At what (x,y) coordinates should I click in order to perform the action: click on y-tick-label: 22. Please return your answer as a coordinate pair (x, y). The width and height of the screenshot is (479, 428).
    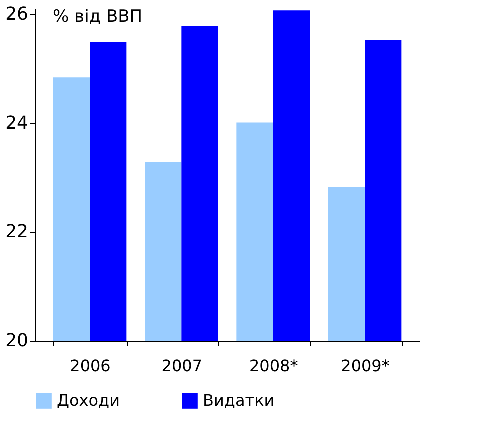
    Looking at the image, I should click on (17, 232).